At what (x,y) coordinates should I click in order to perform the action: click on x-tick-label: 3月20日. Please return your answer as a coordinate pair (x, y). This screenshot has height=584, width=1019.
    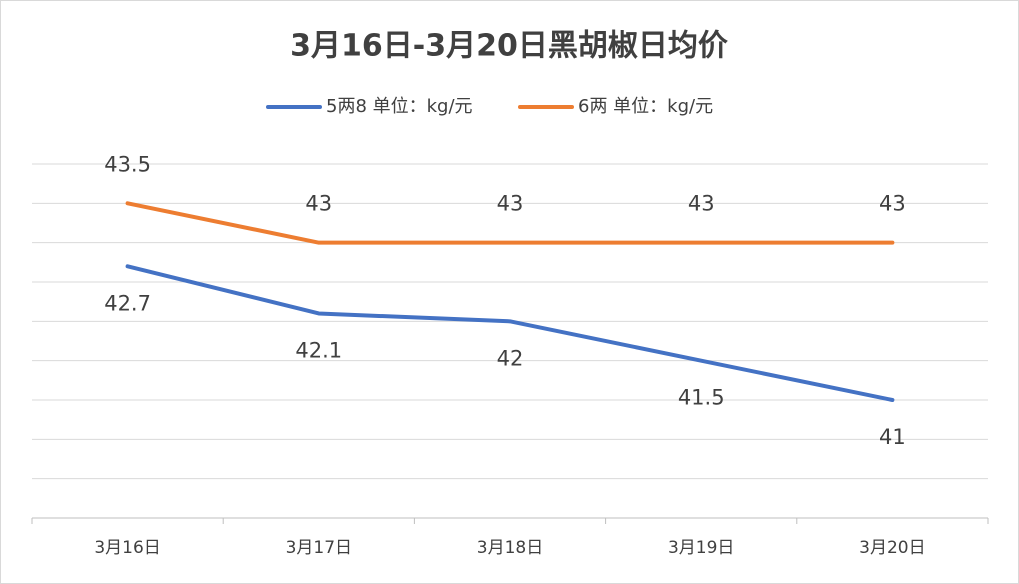
    Looking at the image, I should click on (892, 548).